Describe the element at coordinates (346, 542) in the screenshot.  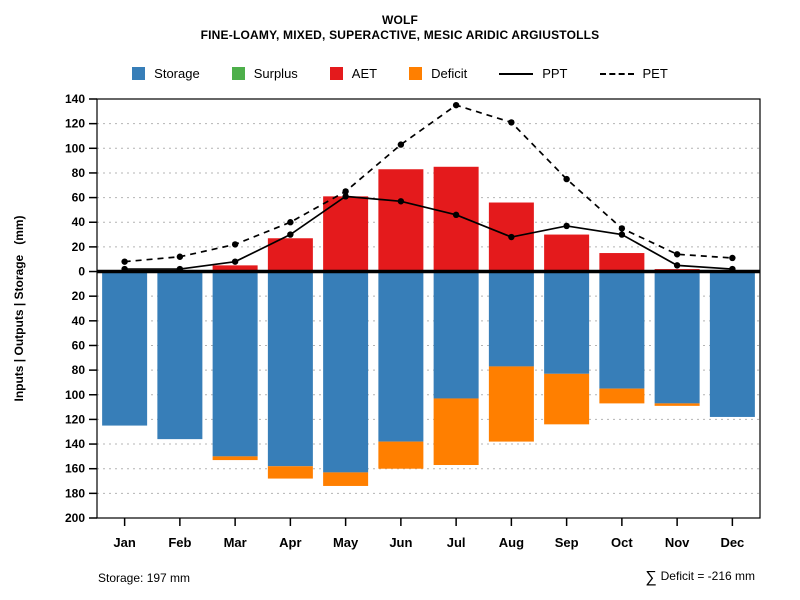
I see `month-label-May: May` at that location.